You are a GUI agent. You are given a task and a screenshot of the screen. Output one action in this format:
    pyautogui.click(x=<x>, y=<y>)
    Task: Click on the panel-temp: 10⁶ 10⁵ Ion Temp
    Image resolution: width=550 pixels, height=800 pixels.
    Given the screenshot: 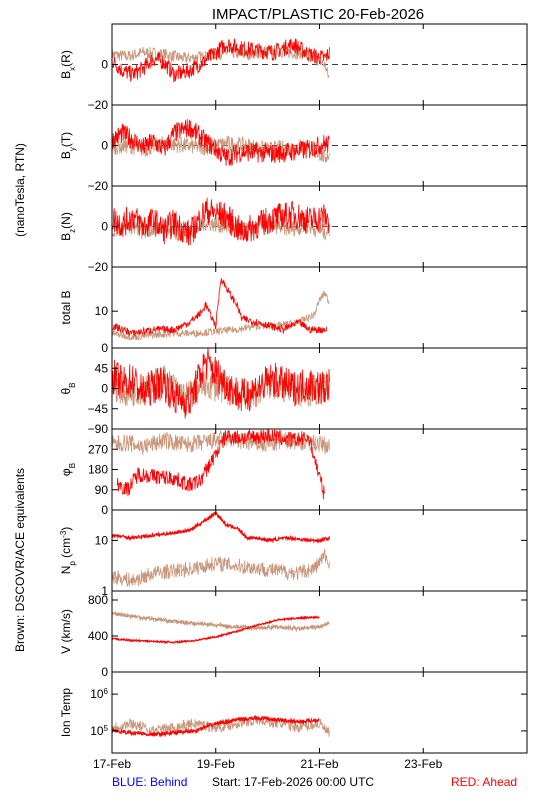 What is the action you would take?
    pyautogui.click(x=293, y=712)
    